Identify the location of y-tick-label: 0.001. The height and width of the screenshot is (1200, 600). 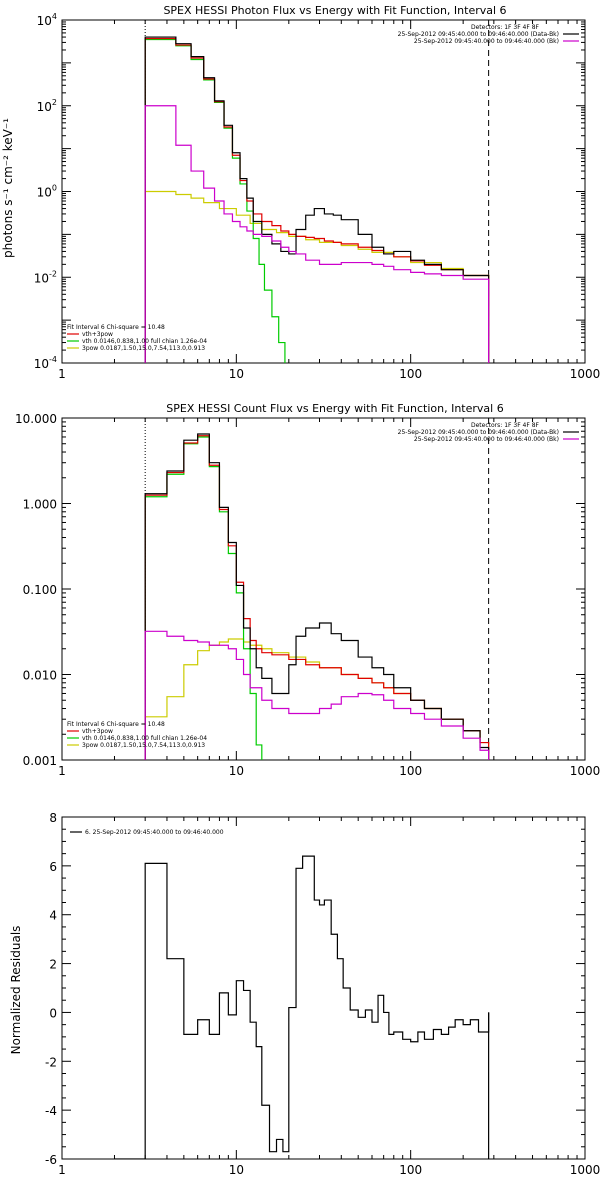
(40, 761).